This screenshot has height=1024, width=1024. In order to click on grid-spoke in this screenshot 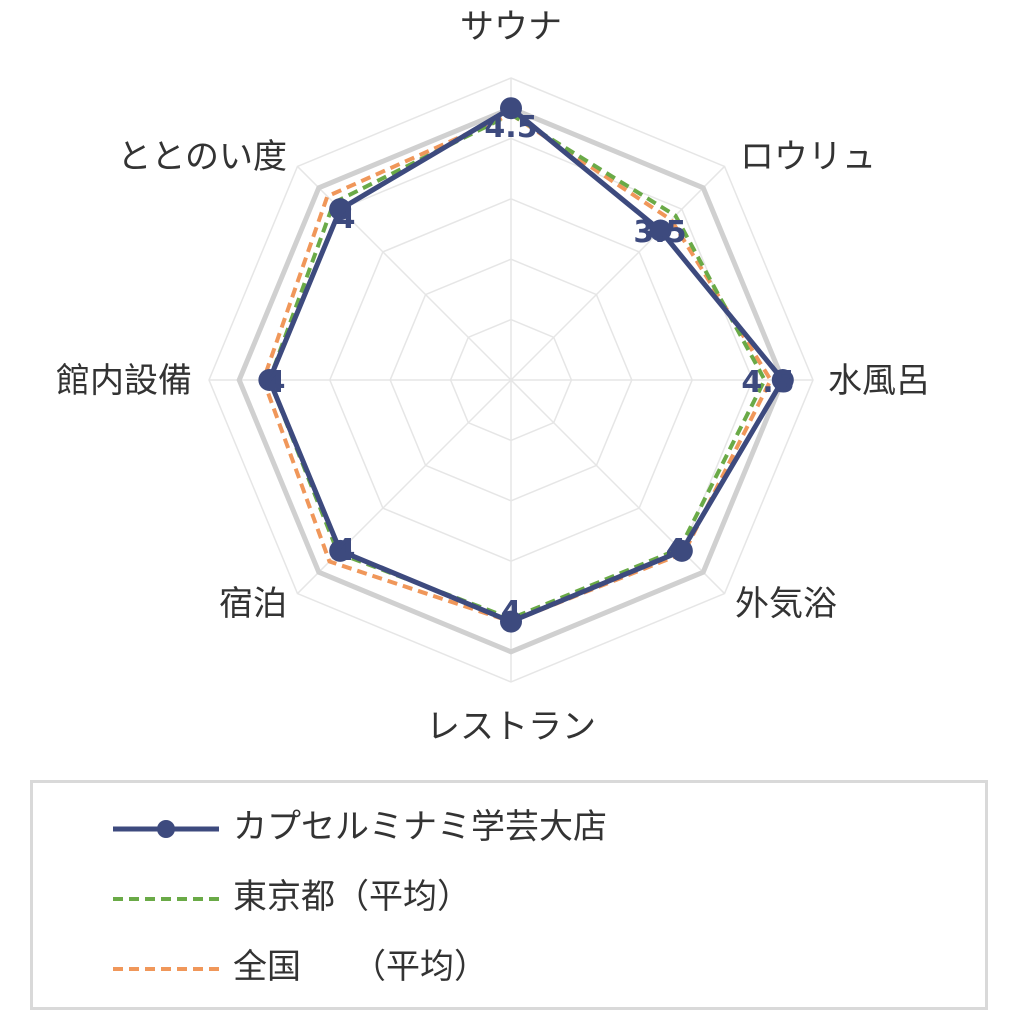, I will do `click(618, 273)`.